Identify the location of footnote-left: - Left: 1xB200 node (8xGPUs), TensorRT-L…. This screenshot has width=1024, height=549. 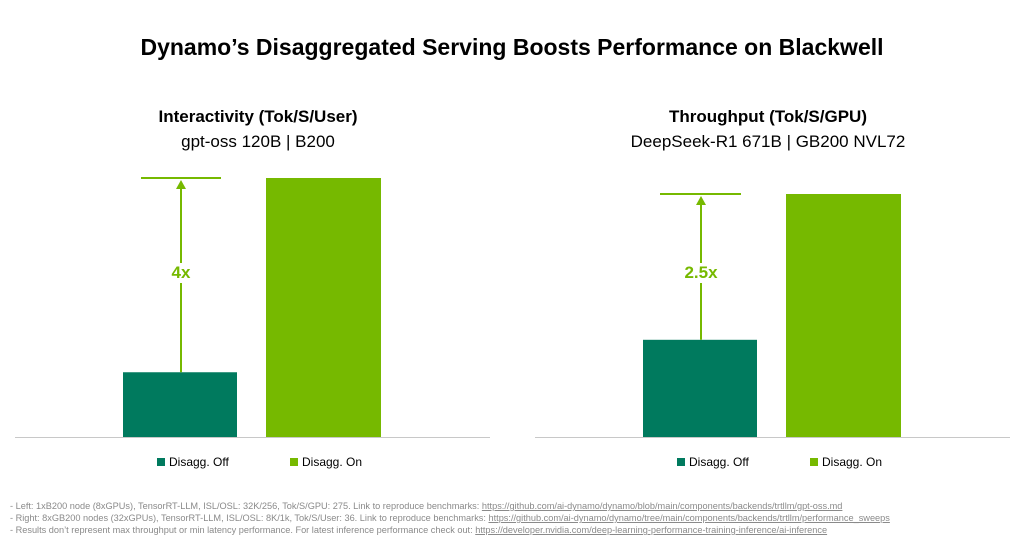
(515, 506).